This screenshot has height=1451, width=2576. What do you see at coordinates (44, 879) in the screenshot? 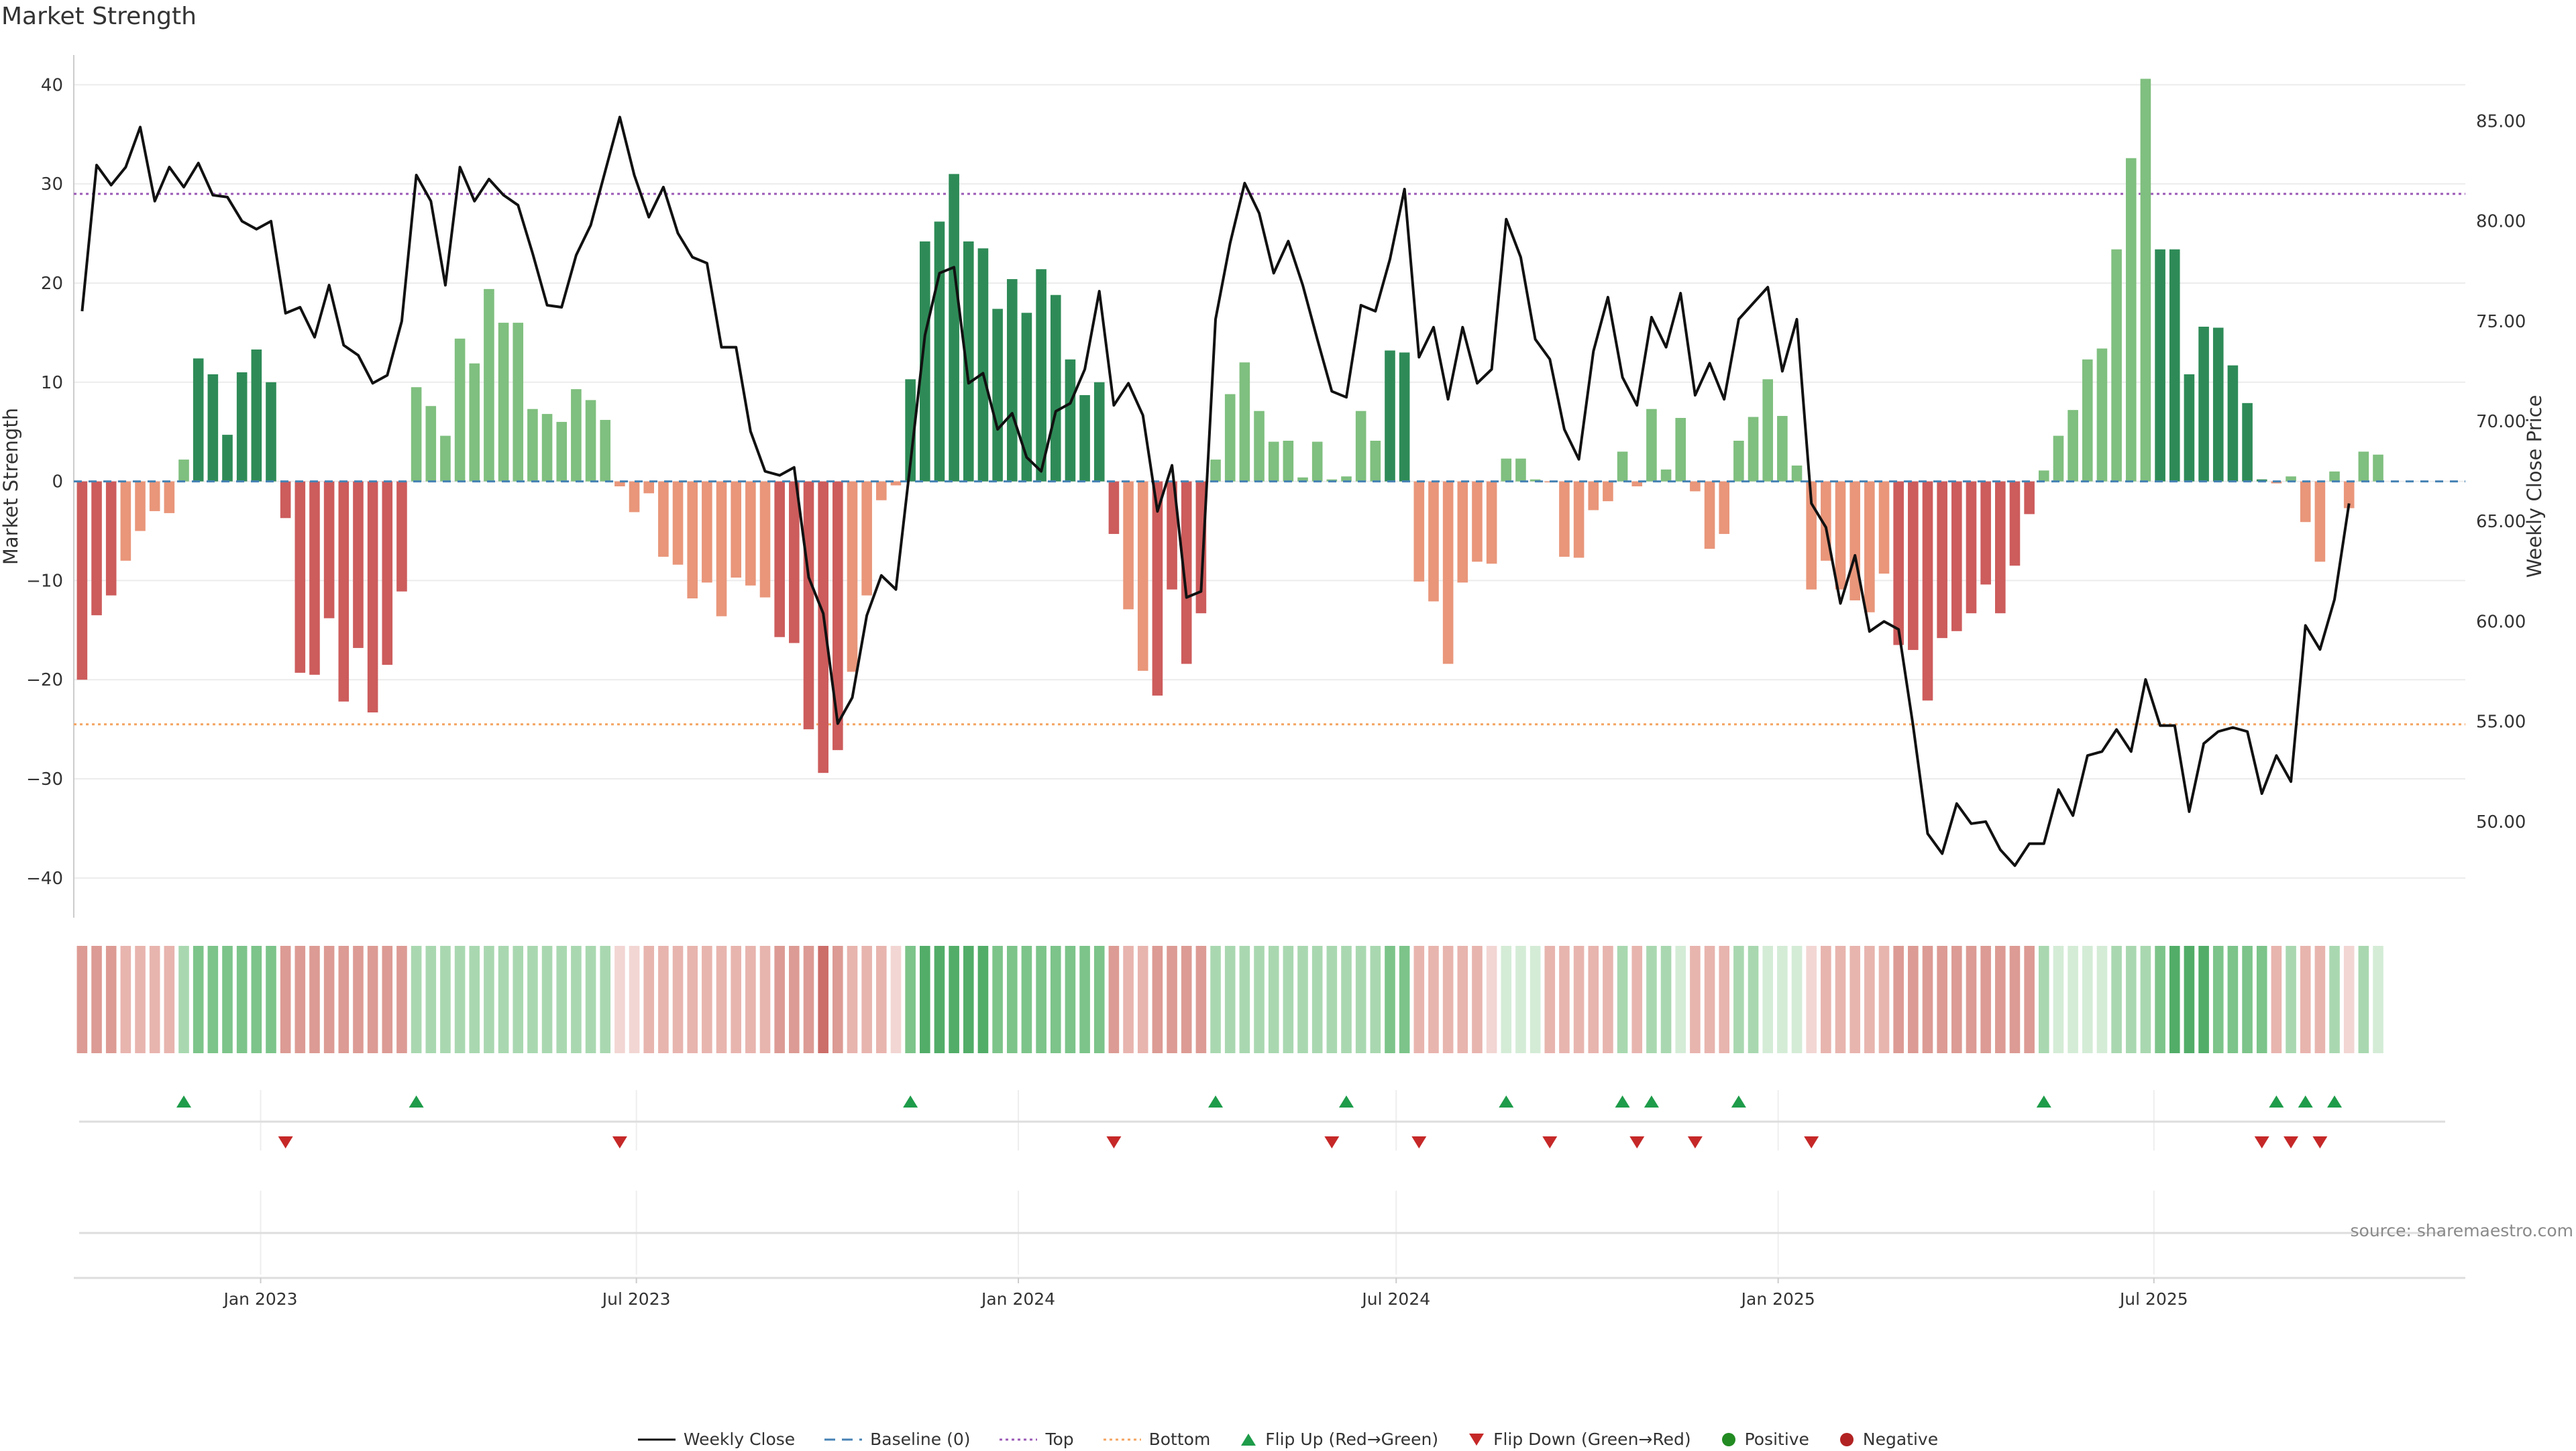
I see `y-tick-label: −40` at bounding box center [44, 879].